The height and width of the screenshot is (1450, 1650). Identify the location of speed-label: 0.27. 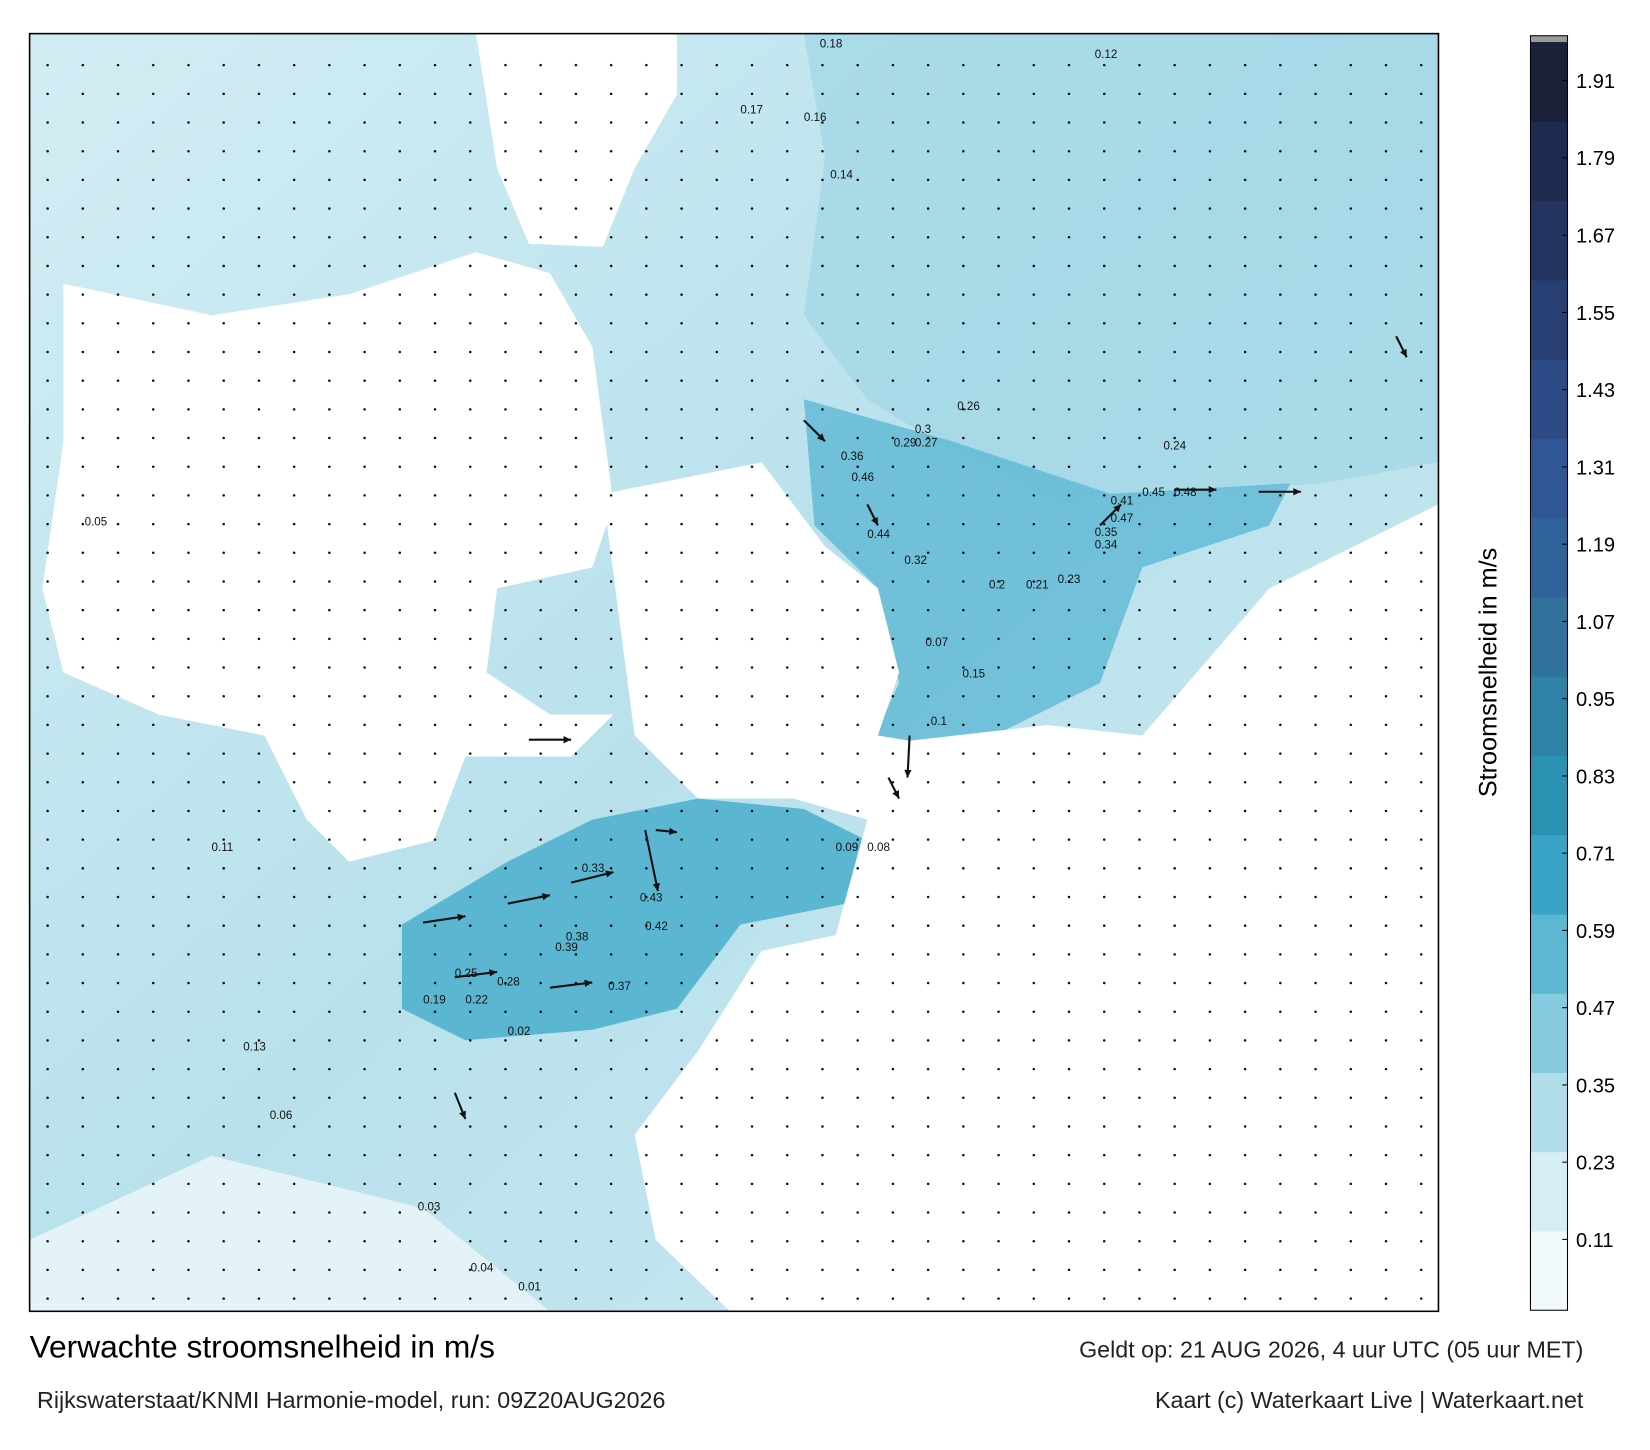
(926, 444).